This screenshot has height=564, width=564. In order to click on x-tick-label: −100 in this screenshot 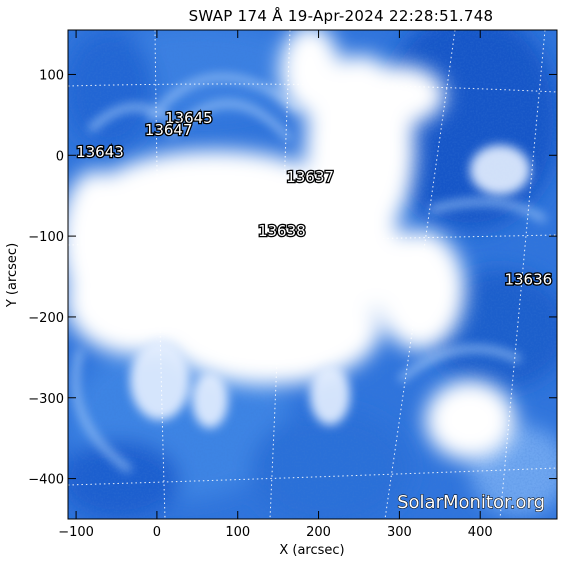, I will do `click(76, 532)`.